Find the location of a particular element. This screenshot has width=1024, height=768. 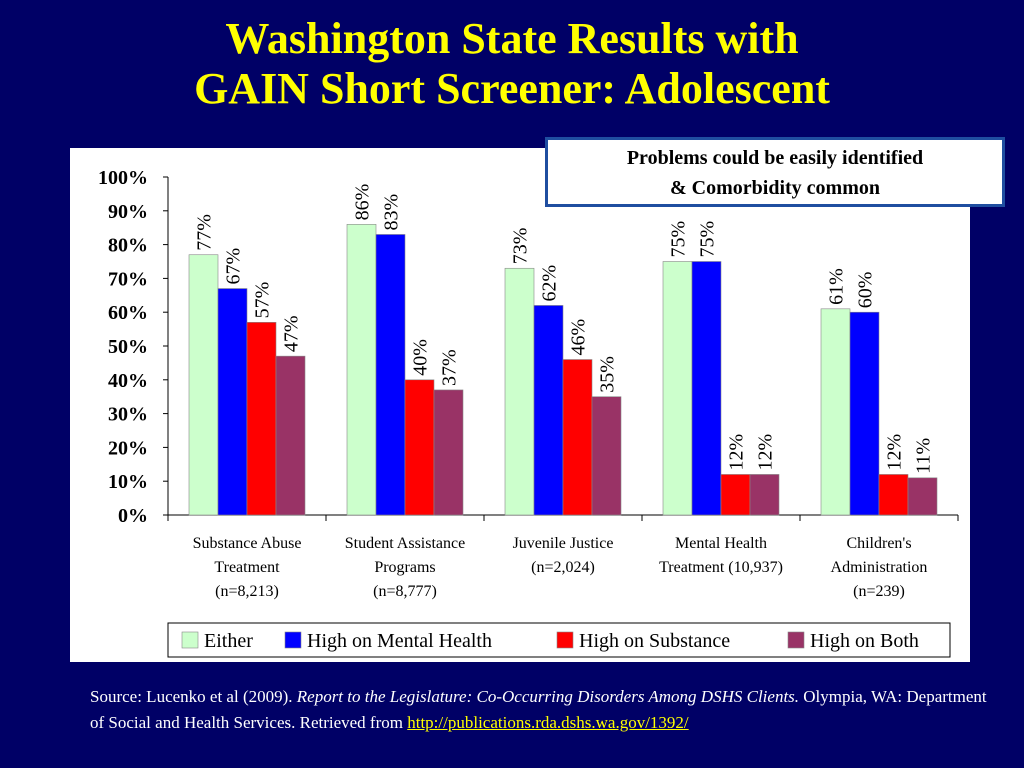

y-tick-label: 0% is located at coordinates (133, 516).